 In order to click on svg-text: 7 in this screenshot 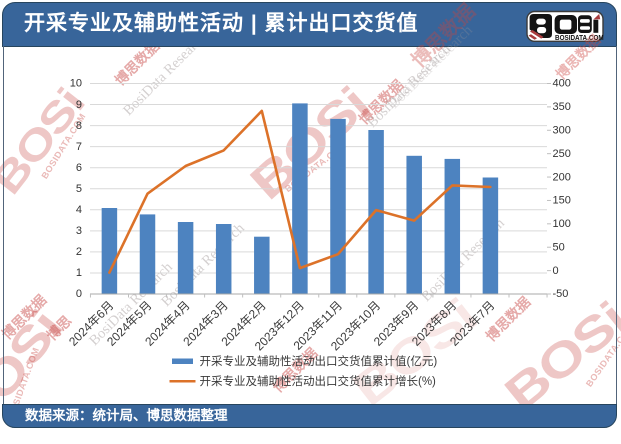, I will do `click(79, 147)`.